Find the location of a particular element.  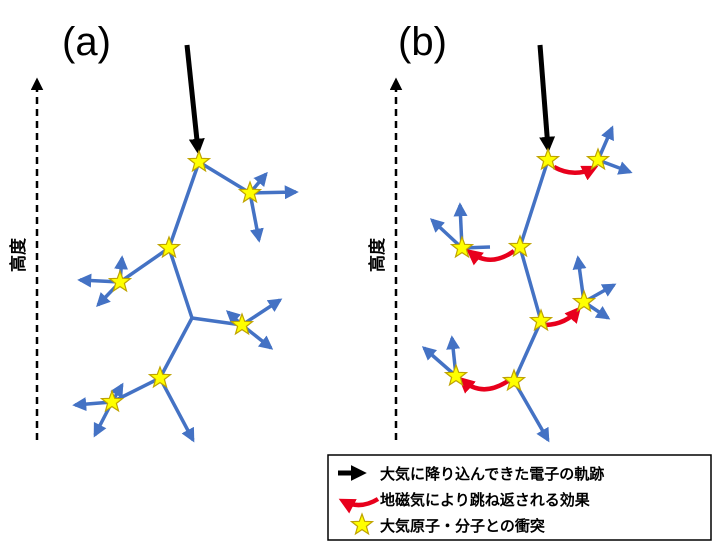

legend-electron-track-text: 大気に降り込んできた電子の軌跡 is located at coordinates (492, 474).